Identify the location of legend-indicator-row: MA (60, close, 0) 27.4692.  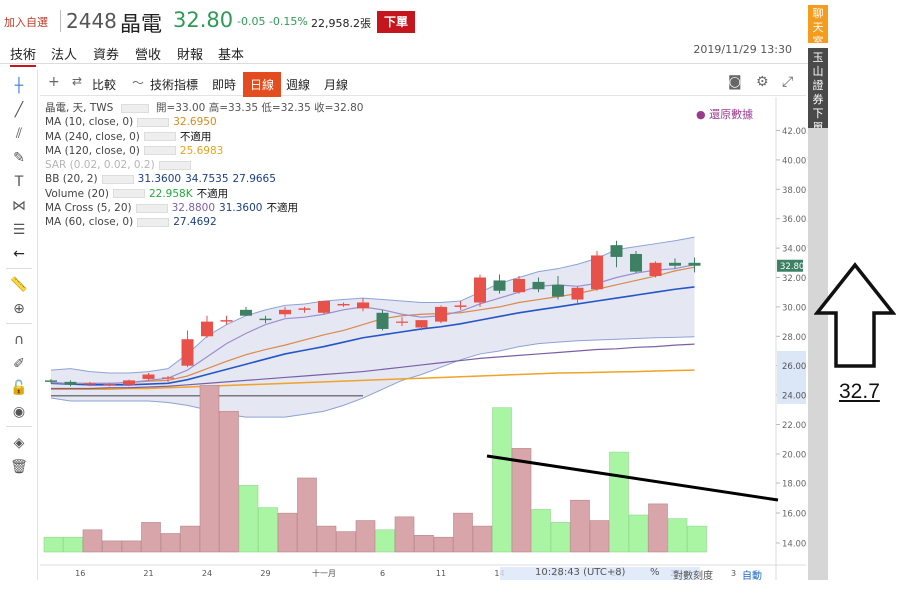
(204, 222).